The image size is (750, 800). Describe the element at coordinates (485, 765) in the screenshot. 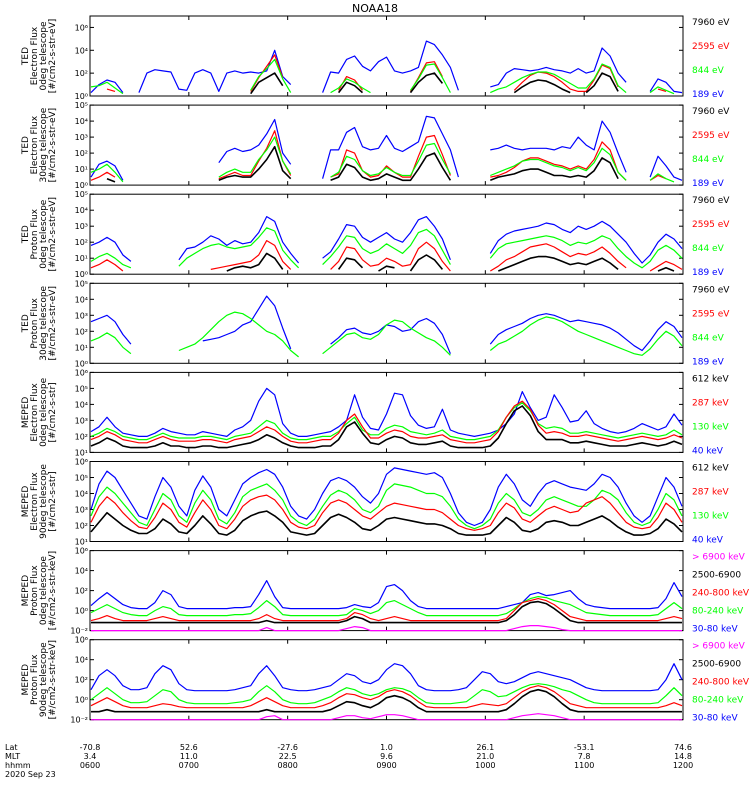

I see `footer-hhmm-value: 1000` at that location.